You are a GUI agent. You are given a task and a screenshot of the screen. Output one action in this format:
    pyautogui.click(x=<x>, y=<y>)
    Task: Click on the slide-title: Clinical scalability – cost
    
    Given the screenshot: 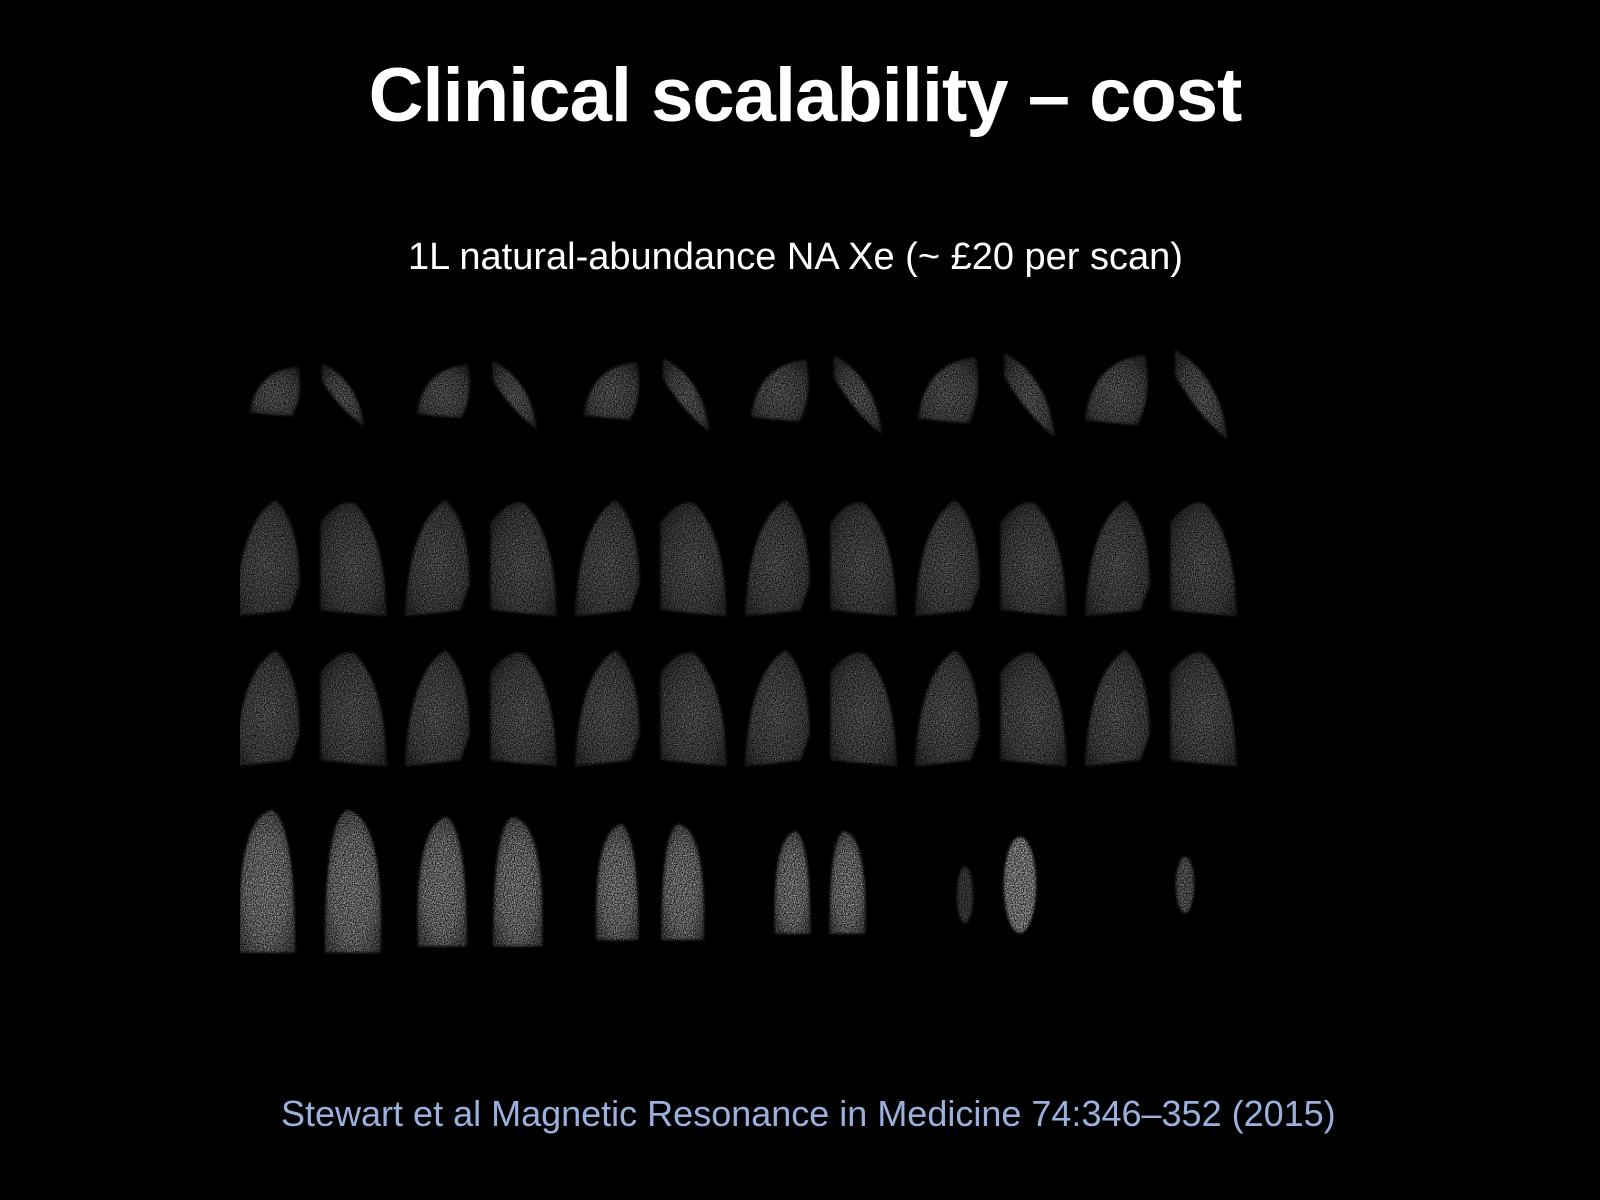 What is the action you would take?
    pyautogui.click(x=805, y=95)
    